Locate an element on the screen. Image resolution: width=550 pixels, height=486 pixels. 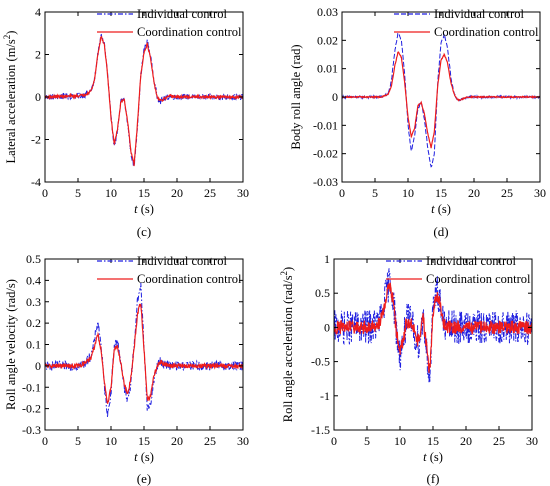
y-tick-label: -0.01 is located at coordinates (325, 125).